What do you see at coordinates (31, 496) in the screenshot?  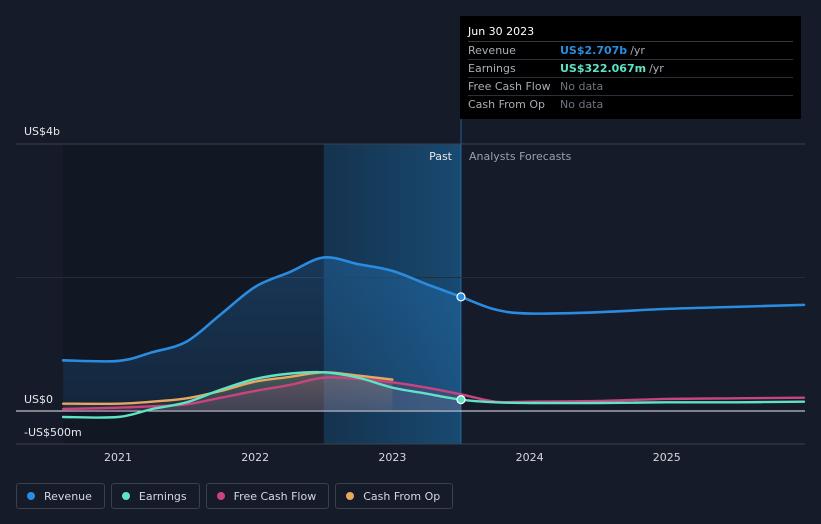 I see `revenue-dot-icon` at bounding box center [31, 496].